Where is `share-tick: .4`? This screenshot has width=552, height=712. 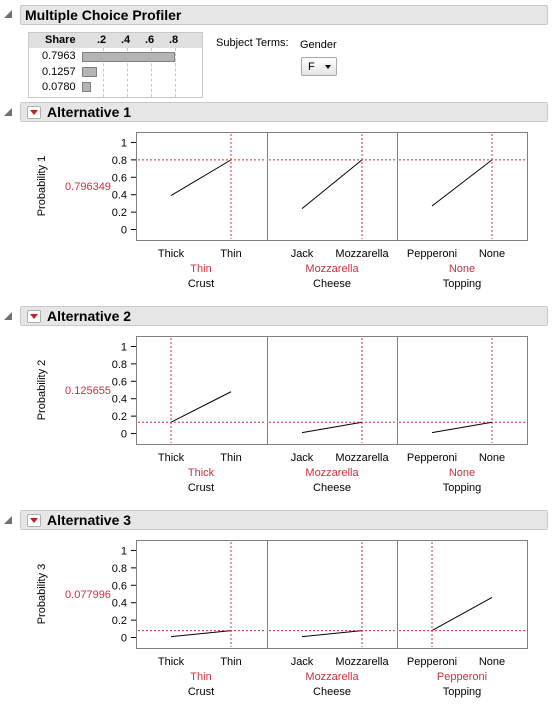
share-tick: .4 is located at coordinates (126, 40).